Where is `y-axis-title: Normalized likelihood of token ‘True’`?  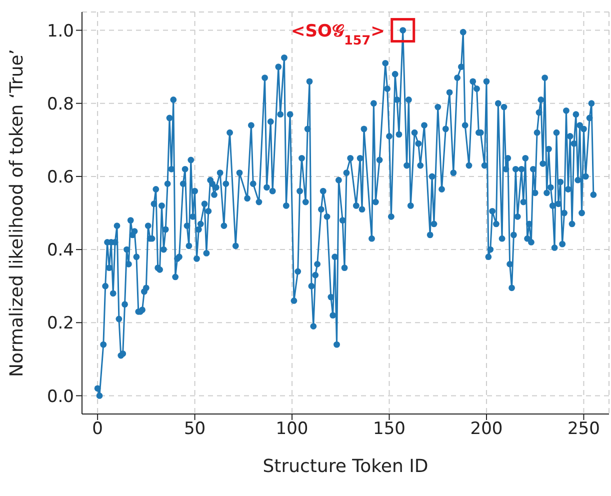
y-axis-title: Normalized likelihood of token ‘True’ is located at coordinates (17, 213).